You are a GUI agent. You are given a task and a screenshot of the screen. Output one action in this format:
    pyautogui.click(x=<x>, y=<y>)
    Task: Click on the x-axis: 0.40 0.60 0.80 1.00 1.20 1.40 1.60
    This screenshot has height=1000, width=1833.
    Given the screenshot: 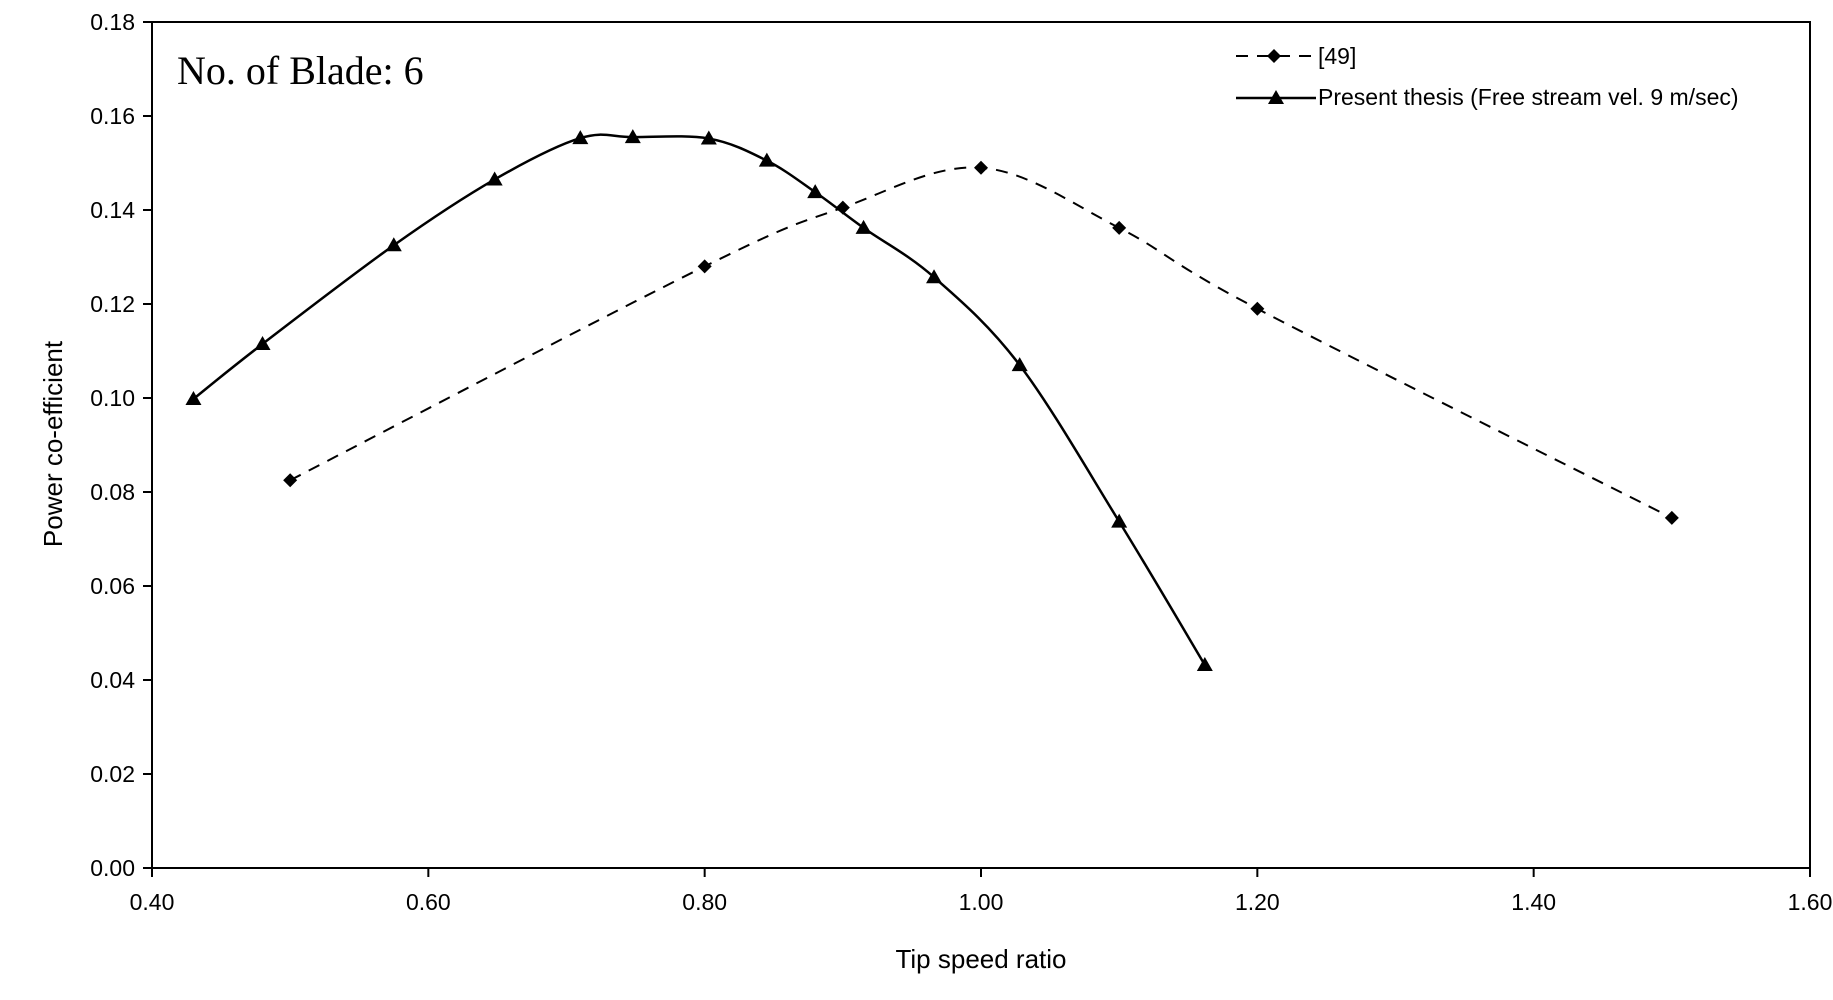 What is the action you would take?
    pyautogui.click(x=981, y=891)
    